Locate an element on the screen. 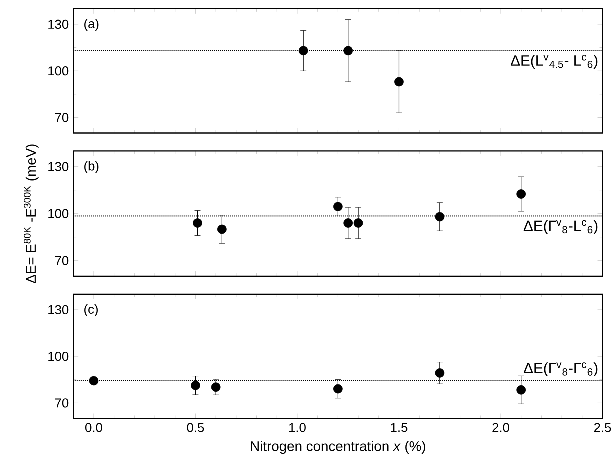 The width and height of the screenshot is (616, 473). ref-line-label: ΔE(L$^{v}$$_{4.5}$- L$^{c}$$_{6}$) is located at coordinates (554, 61).